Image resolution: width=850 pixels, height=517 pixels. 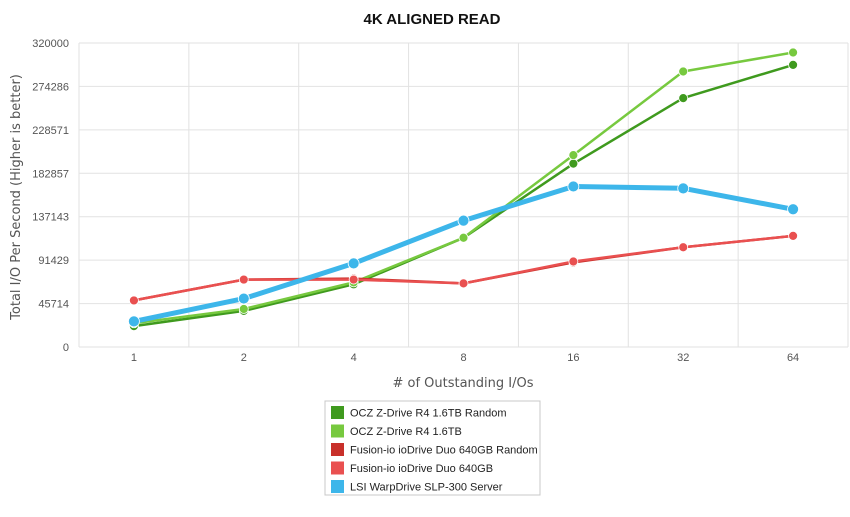 What do you see at coordinates (134, 358) in the screenshot?
I see `x-tick-label: 1` at bounding box center [134, 358].